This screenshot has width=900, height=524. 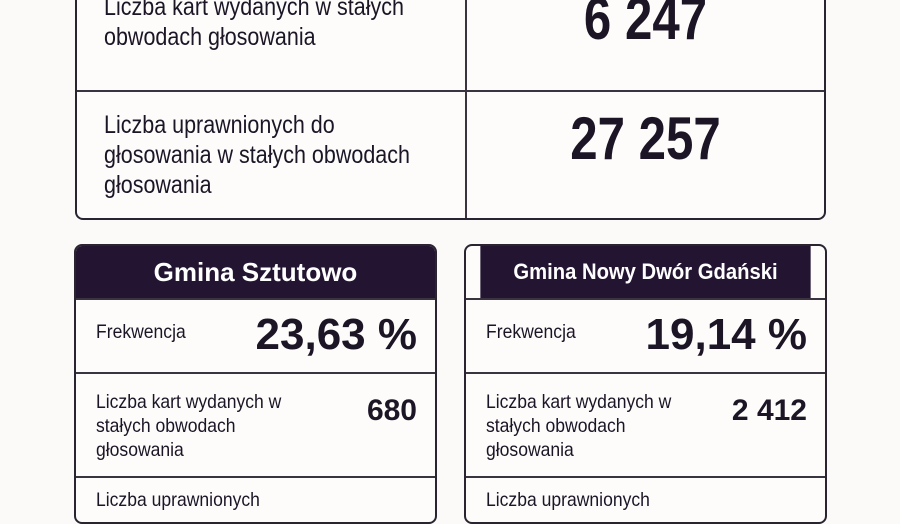 I want to click on turnout-value: 23,63 %, so click(x=336, y=334).